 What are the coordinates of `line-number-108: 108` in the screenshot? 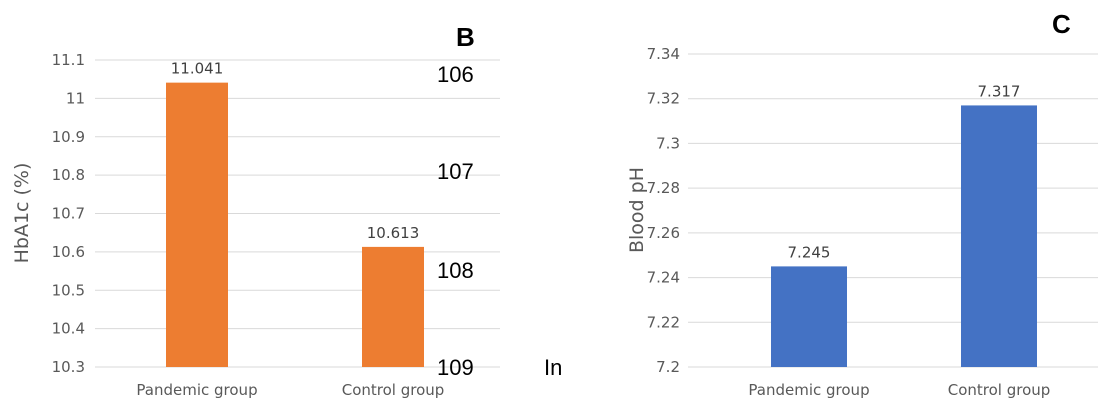 It's located at (455, 270).